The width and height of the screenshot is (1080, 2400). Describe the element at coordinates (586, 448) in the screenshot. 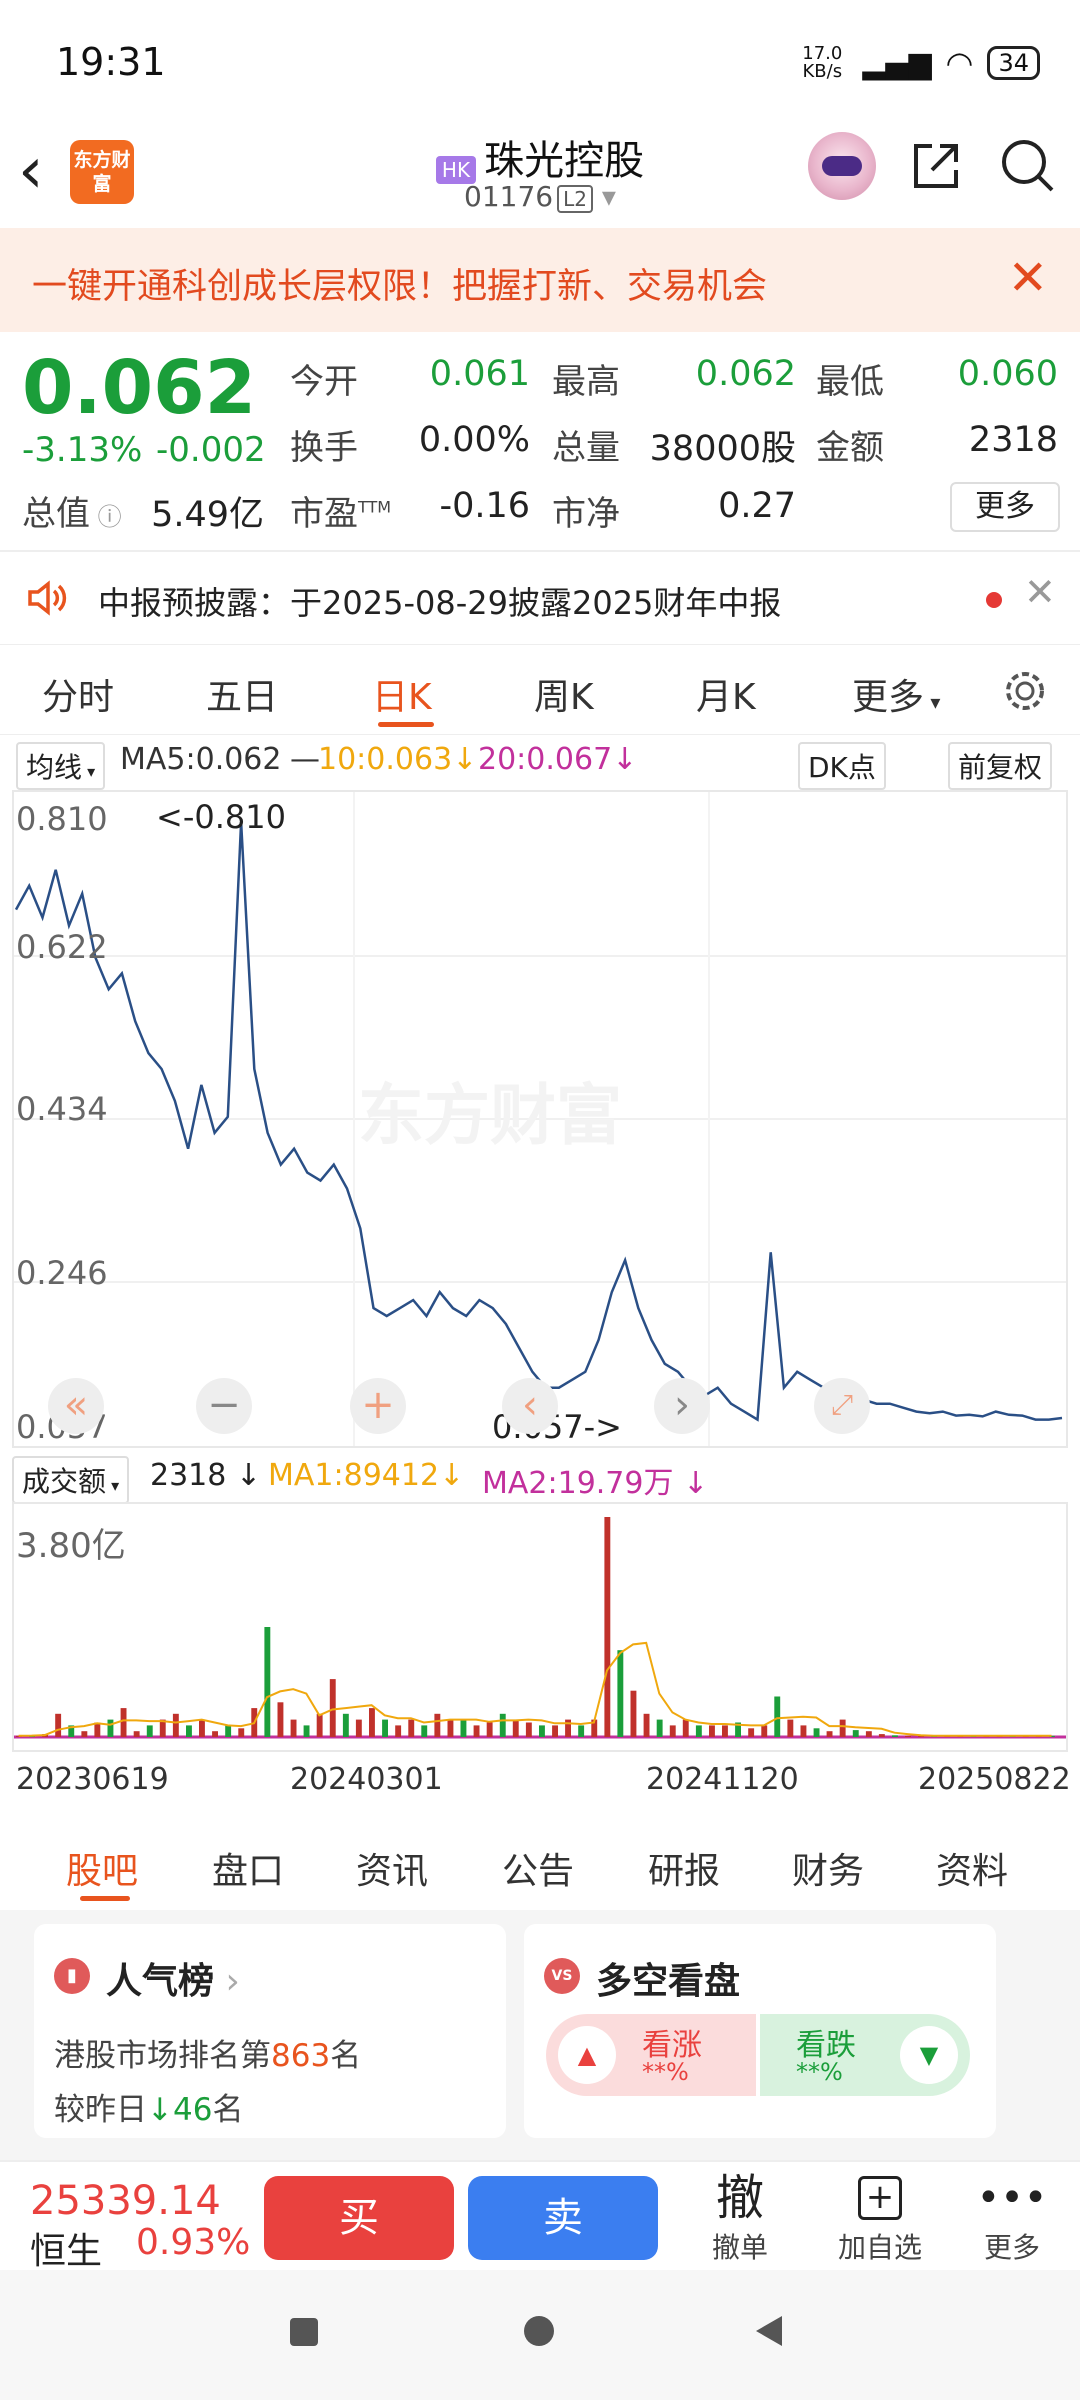

I see `volume-label: 总量` at that location.